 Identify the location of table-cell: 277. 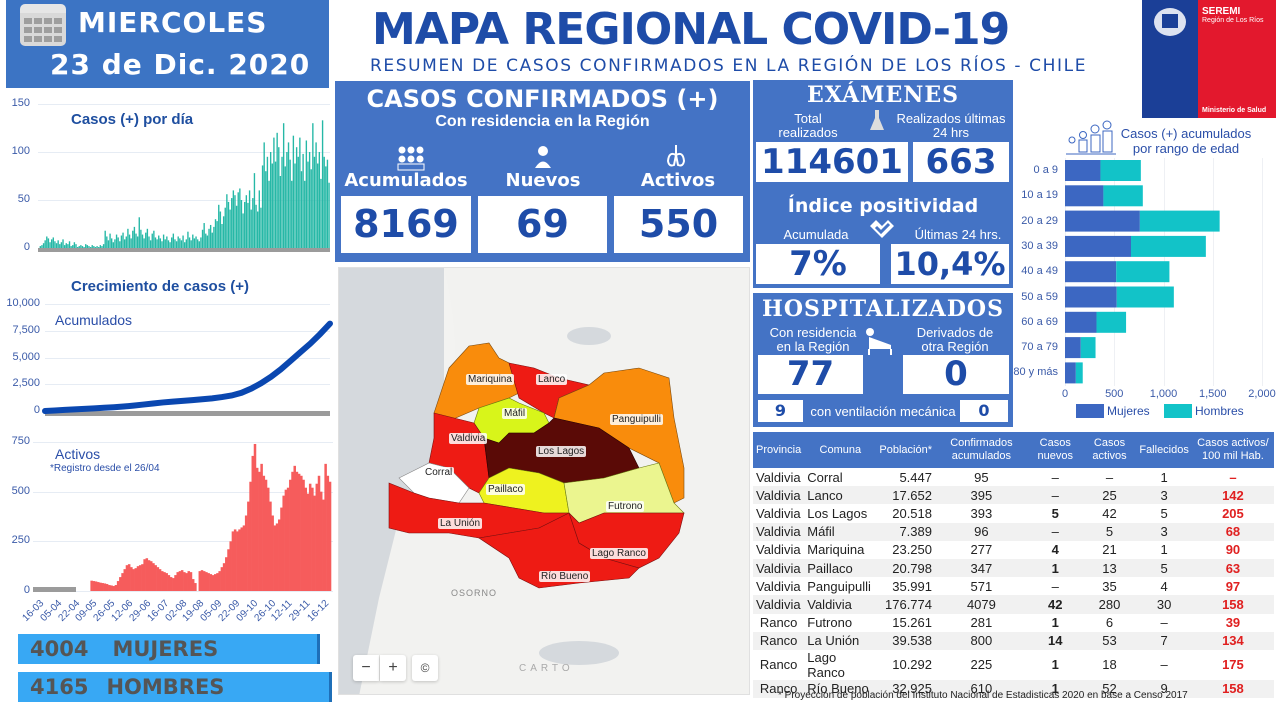
(981, 550).